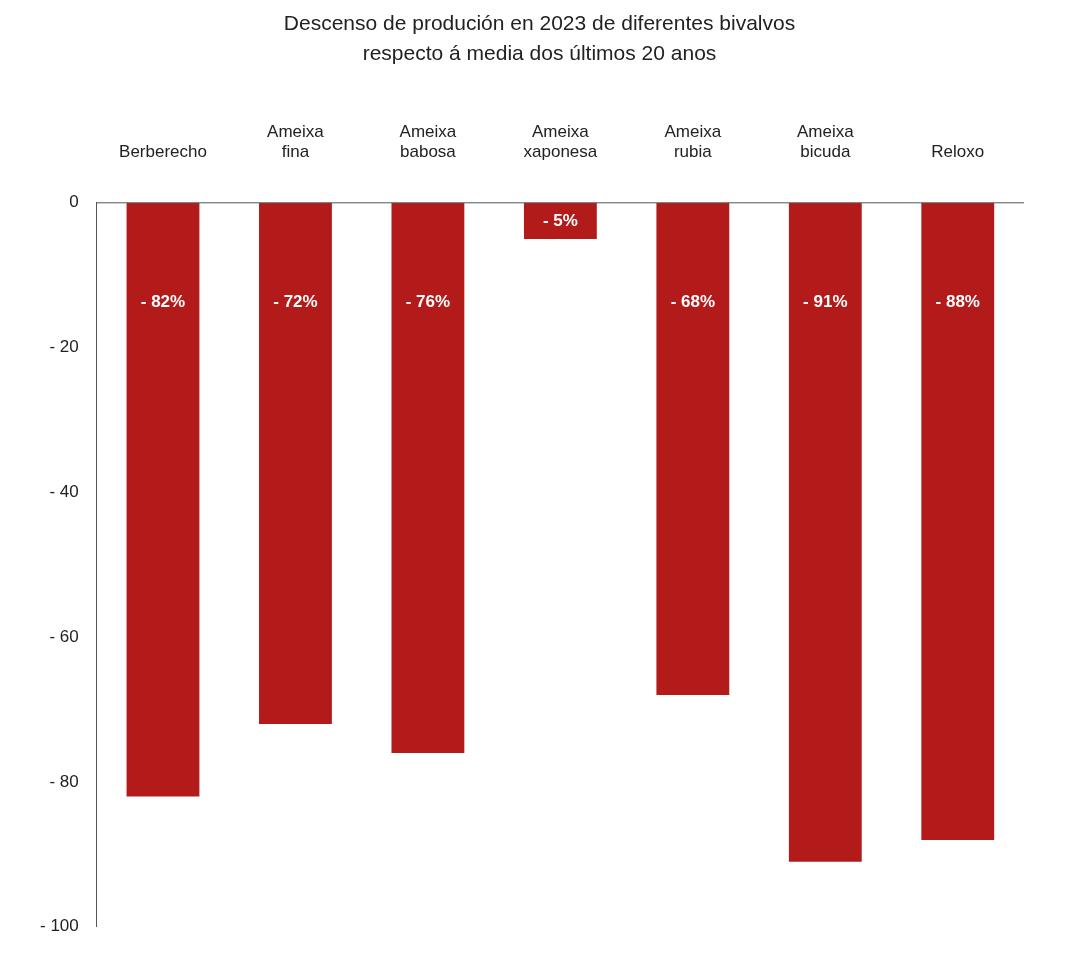  I want to click on chart-title: Descenso de produción en 2023 de diferentes bivalvos respecto á media dos últimos 20 anos, so click(539, 38).